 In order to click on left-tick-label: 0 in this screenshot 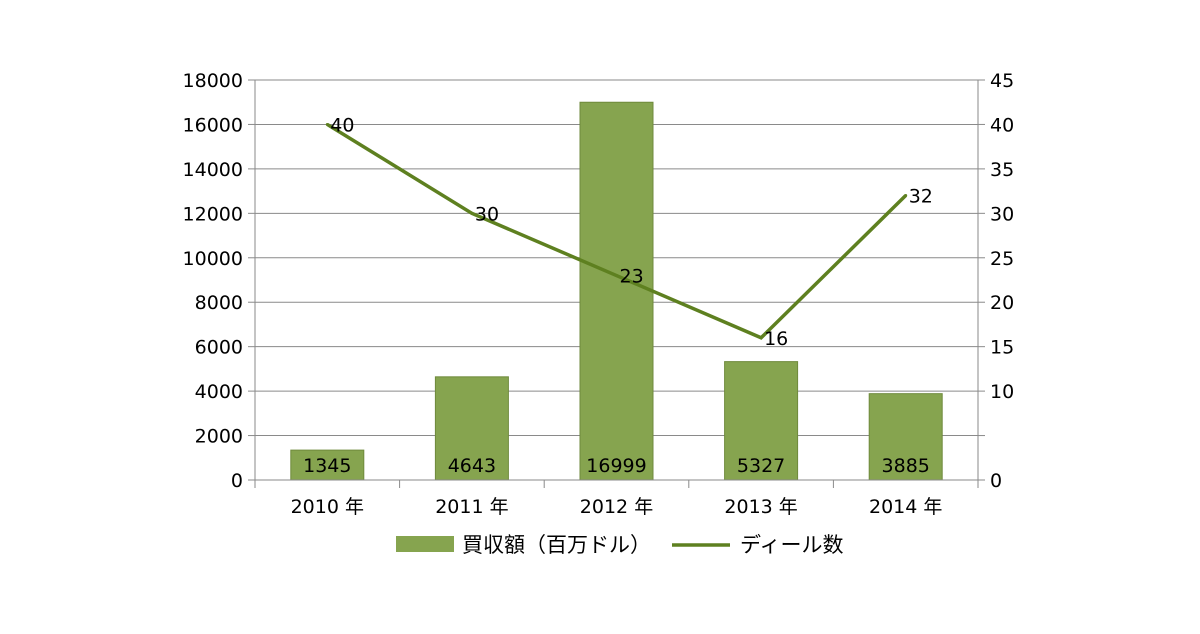, I will do `click(237, 481)`.